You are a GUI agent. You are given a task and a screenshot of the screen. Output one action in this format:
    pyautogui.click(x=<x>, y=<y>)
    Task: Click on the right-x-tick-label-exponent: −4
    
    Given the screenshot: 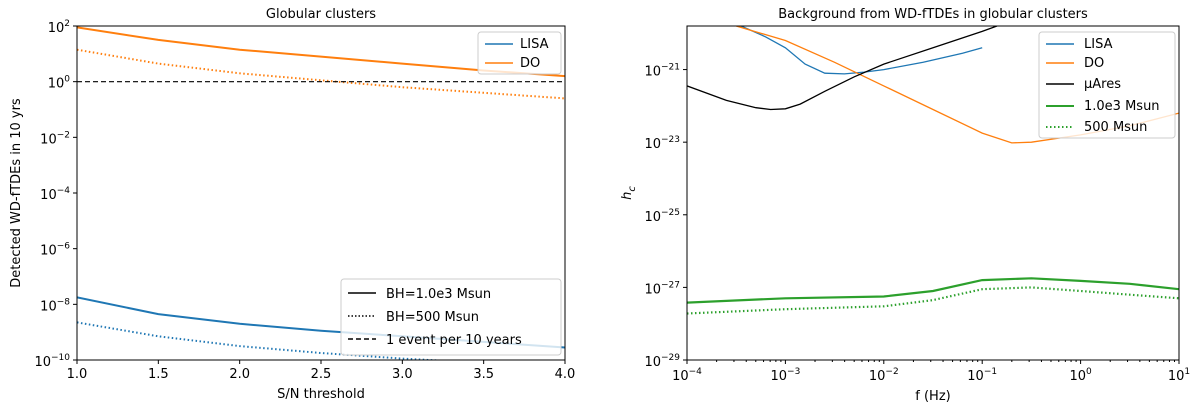 What is the action you would take?
    pyautogui.click(x=696, y=372)
    